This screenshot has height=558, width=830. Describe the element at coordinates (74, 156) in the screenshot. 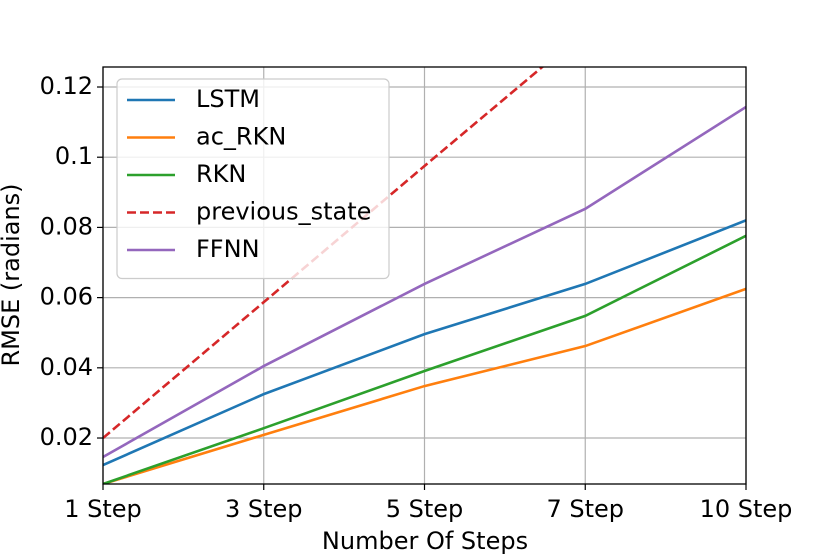

I see `y-tick-label: 0.1` at that location.